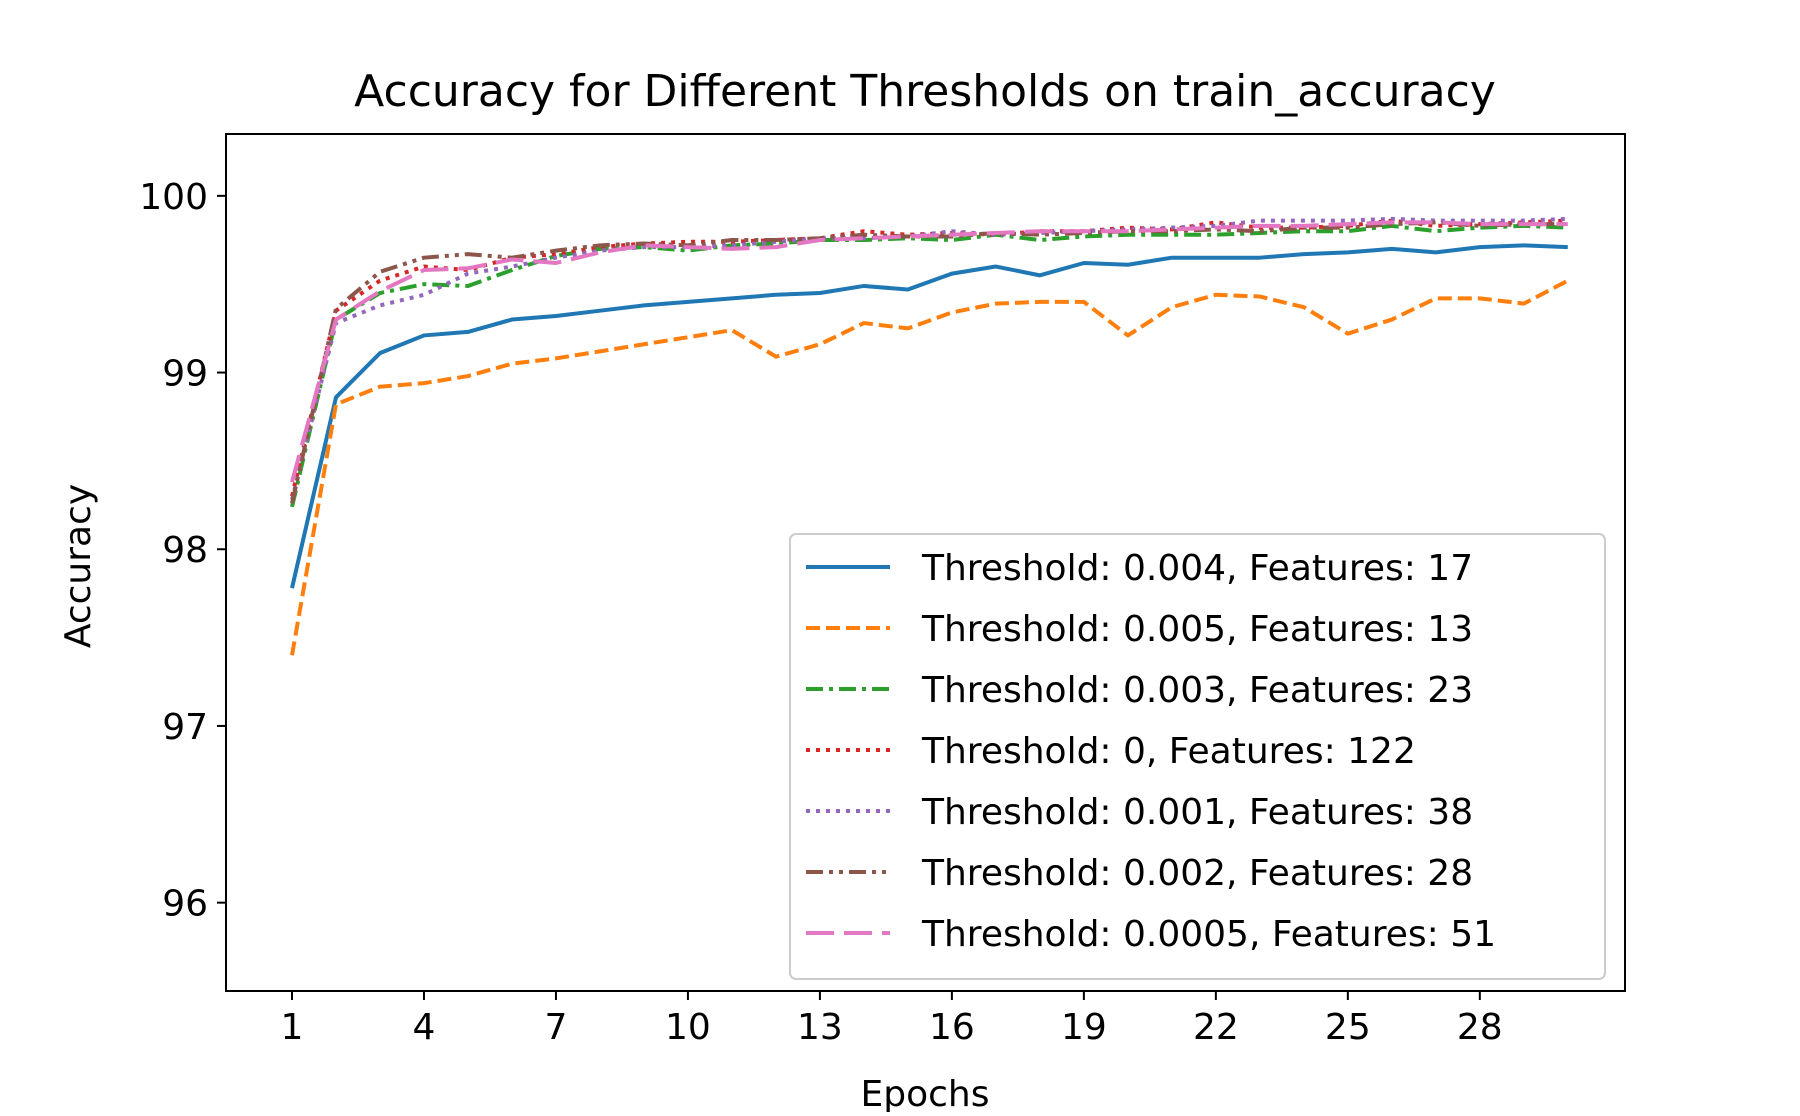 This screenshot has width=1800, height=1116. Describe the element at coordinates (1084, 1027) in the screenshot. I see `x-tick-label: 19` at that location.